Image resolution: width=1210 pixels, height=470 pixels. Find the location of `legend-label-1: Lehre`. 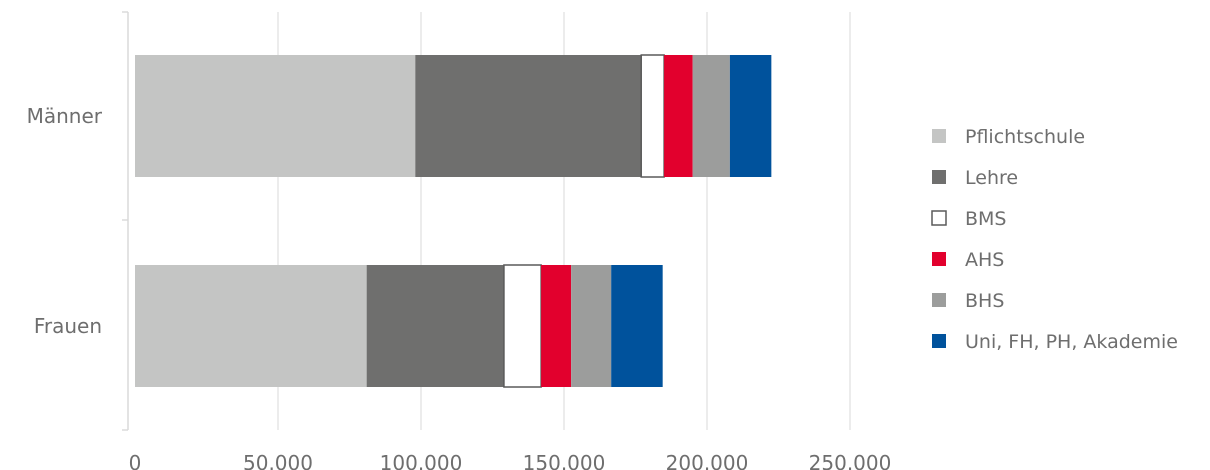

legend-label-1: Lehre is located at coordinates (991, 178).